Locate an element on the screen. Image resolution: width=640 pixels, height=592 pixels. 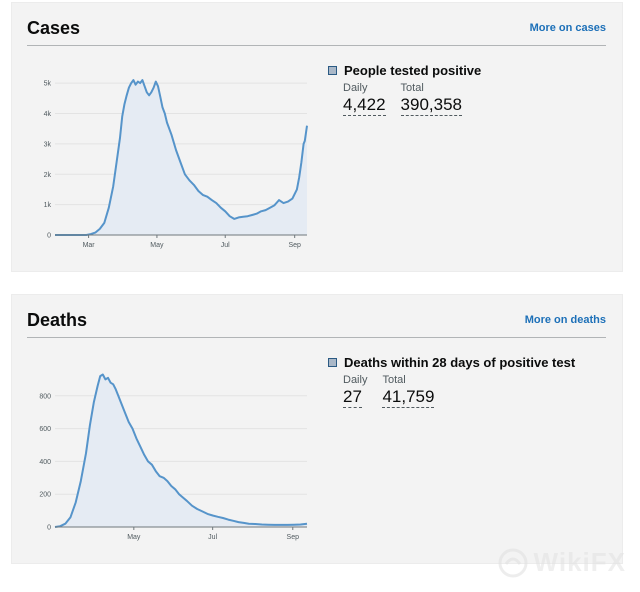
cases-chart: 0 1k 2k 3k 4k 5k Mar May Jul Sep is located at coordinates (176, 164).